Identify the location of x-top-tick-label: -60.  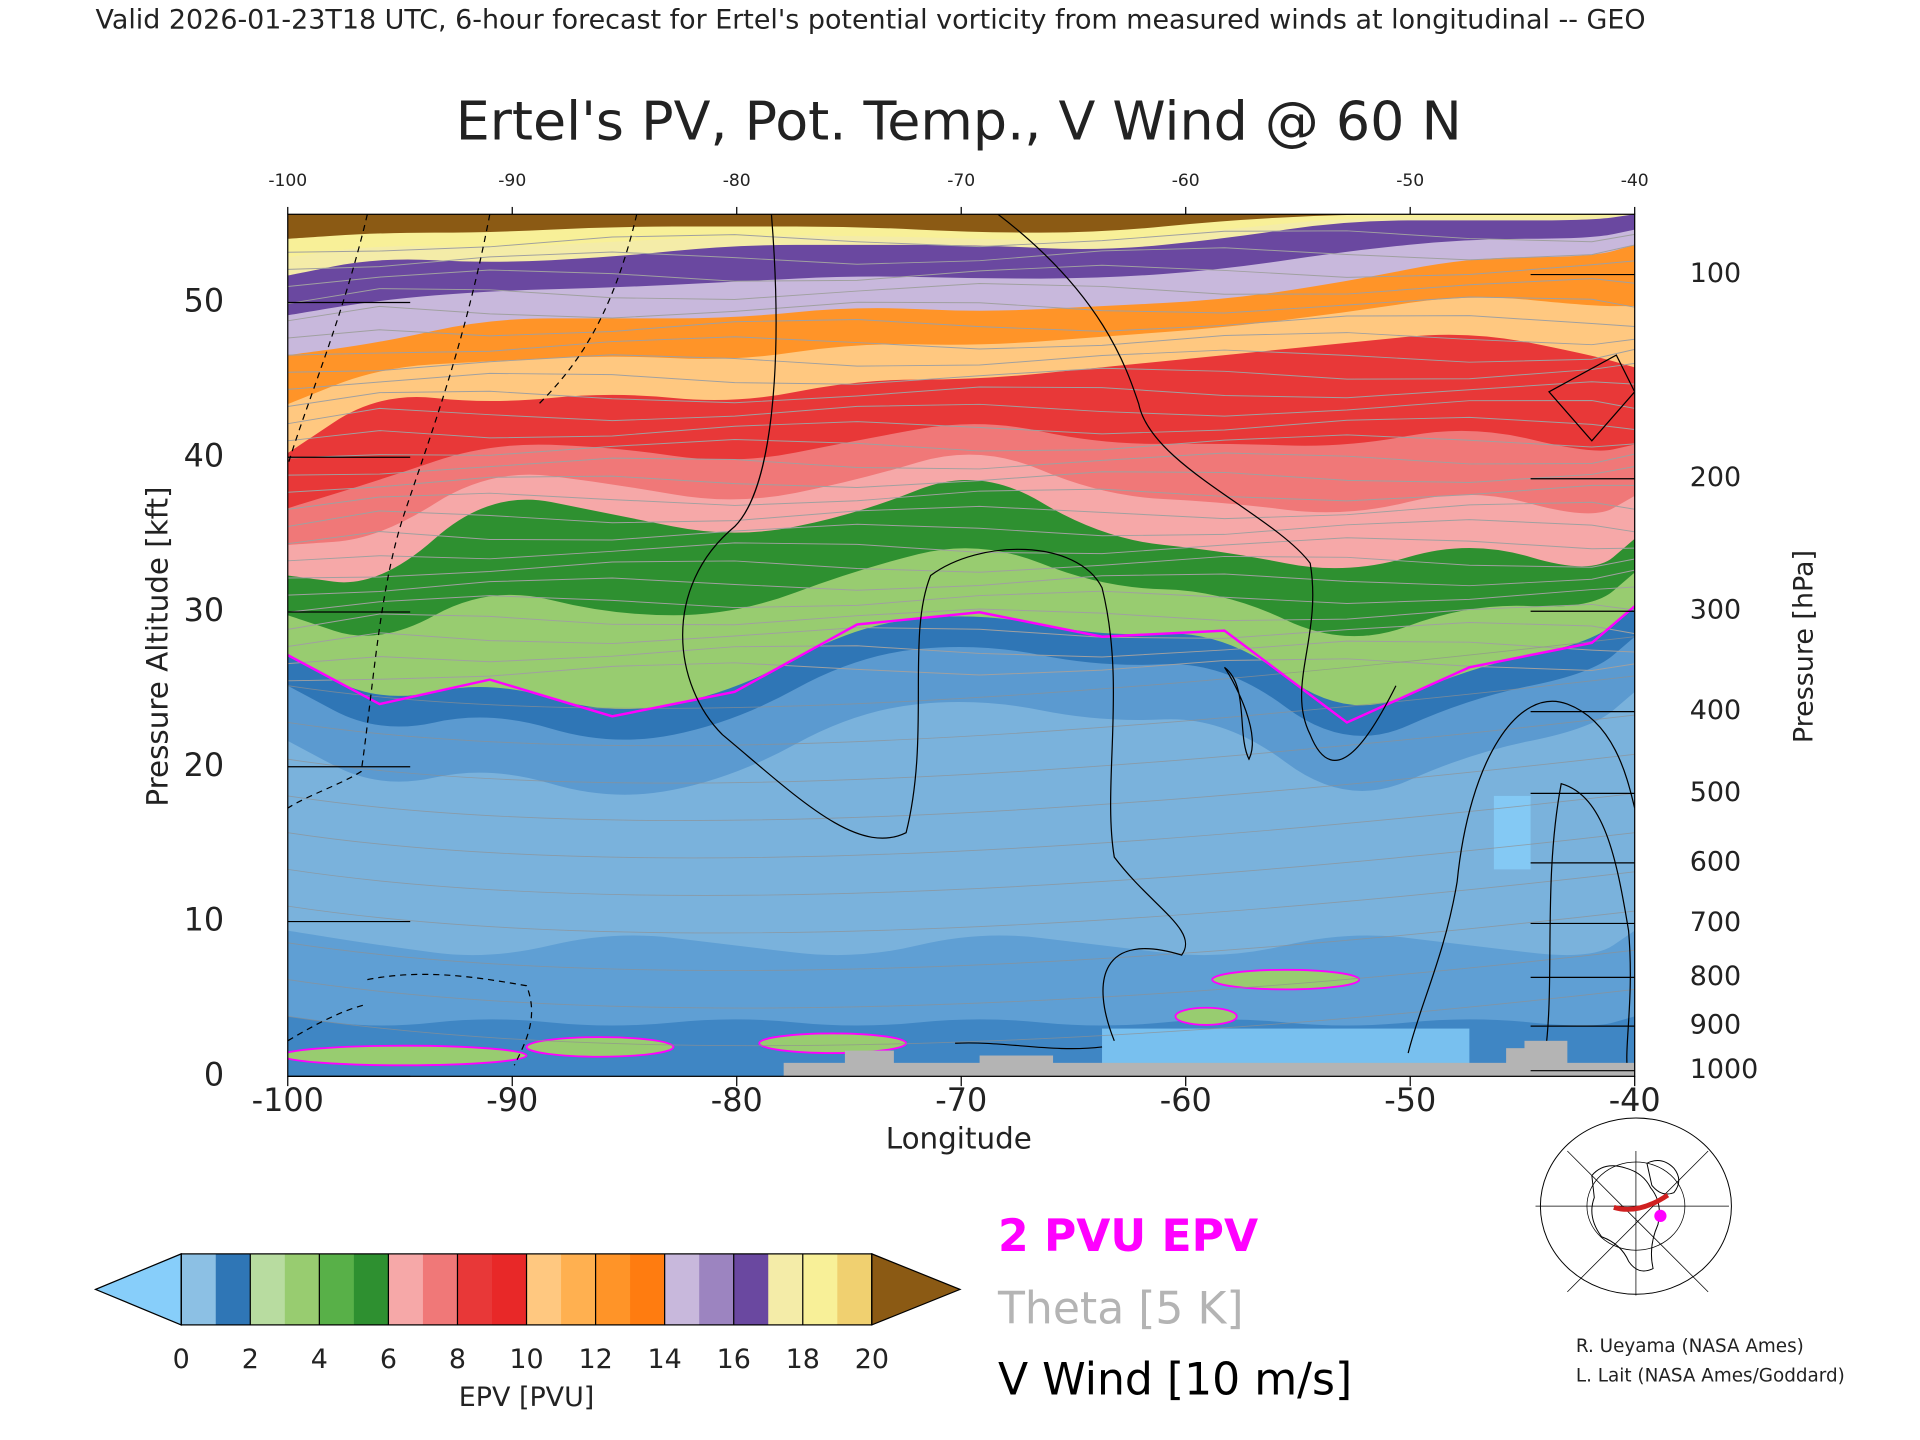
(1186, 181).